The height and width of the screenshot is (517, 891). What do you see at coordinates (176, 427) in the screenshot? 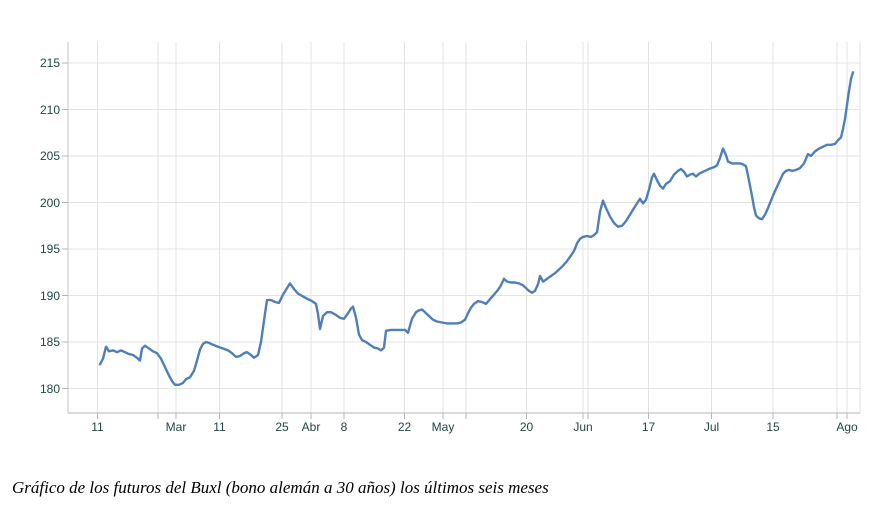
I see `x-axis-tick-label: Mar` at bounding box center [176, 427].